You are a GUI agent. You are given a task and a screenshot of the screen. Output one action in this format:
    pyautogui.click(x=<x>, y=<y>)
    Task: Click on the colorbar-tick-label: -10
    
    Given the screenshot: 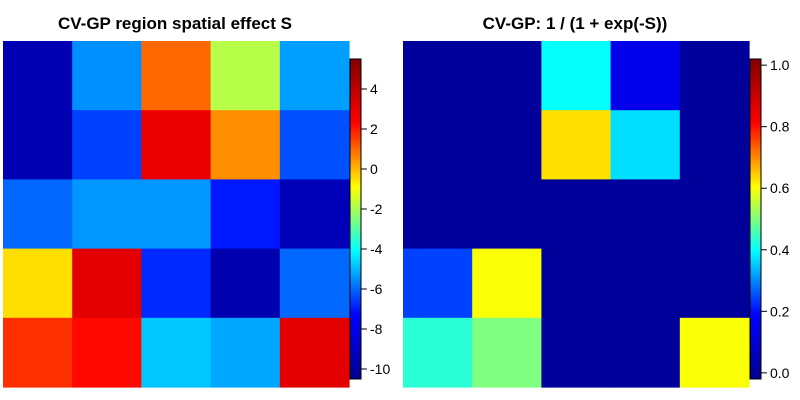 What is the action you would take?
    pyautogui.click(x=380, y=369)
    